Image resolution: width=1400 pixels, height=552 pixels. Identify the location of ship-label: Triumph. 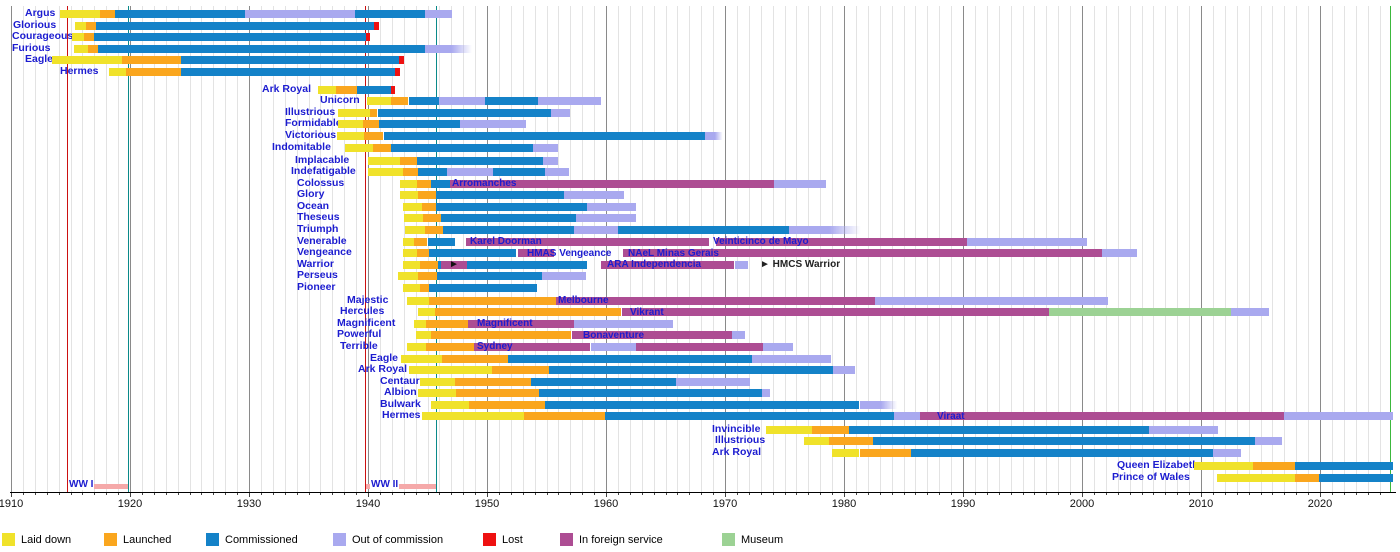
(318, 228).